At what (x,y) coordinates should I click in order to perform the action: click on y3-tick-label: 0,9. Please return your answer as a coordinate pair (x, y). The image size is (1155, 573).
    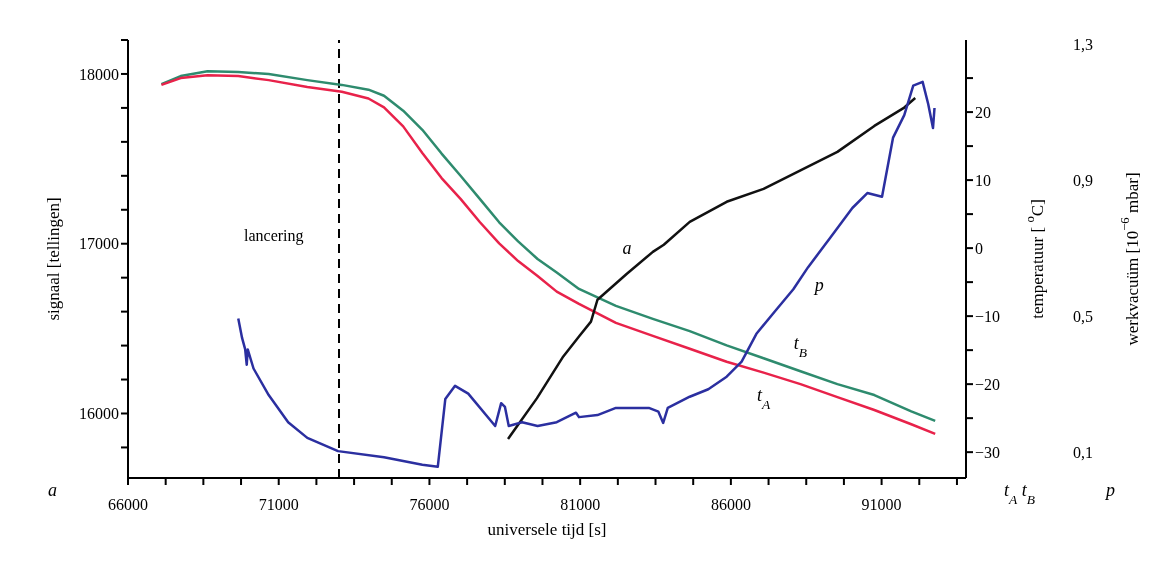
    Looking at the image, I should click on (1083, 180).